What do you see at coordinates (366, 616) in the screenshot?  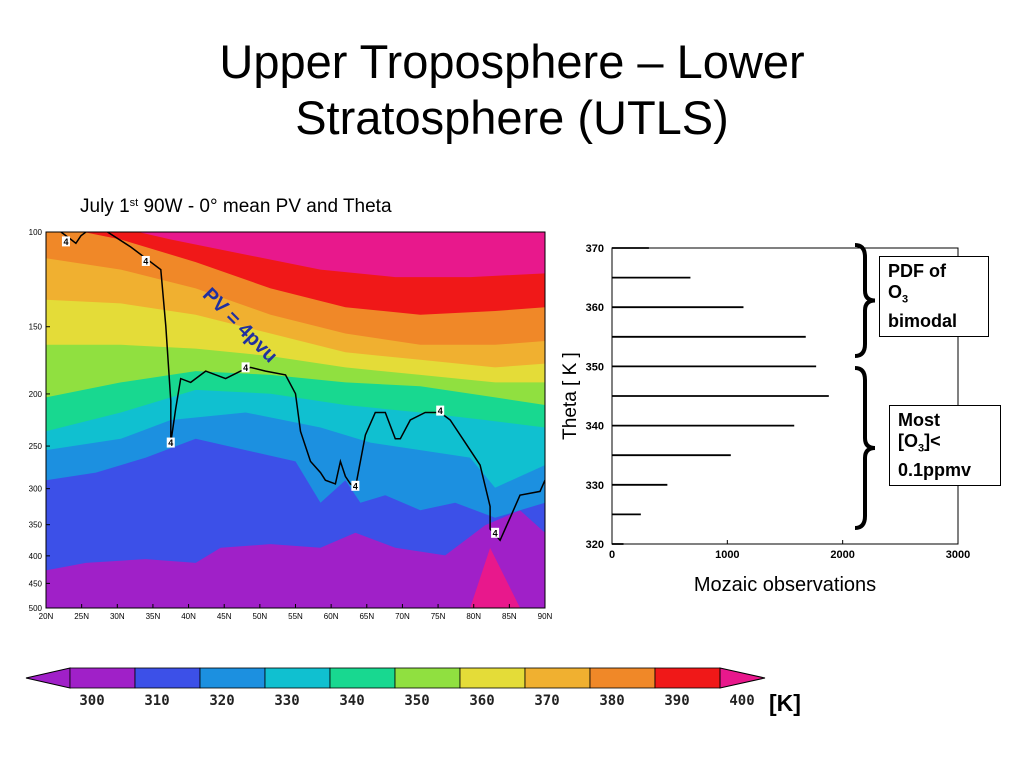 I see `x-tick-label: 65N` at bounding box center [366, 616].